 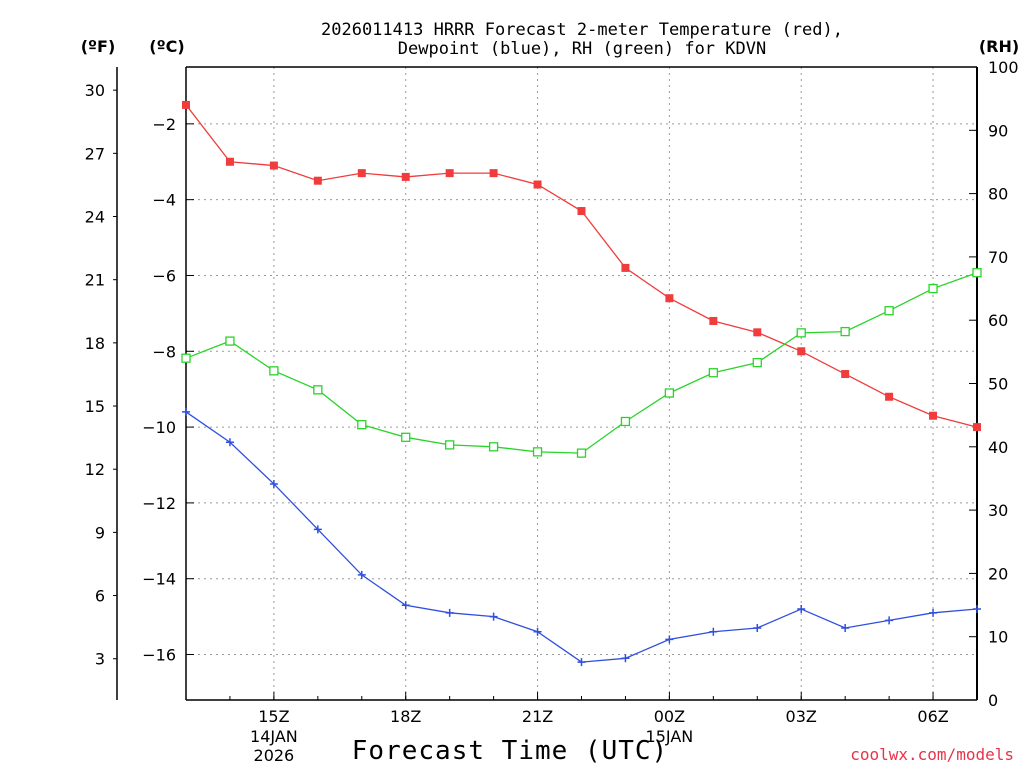 What do you see at coordinates (95, 469) in the screenshot?
I see `fahrenheit-tick-label: 12` at bounding box center [95, 469].